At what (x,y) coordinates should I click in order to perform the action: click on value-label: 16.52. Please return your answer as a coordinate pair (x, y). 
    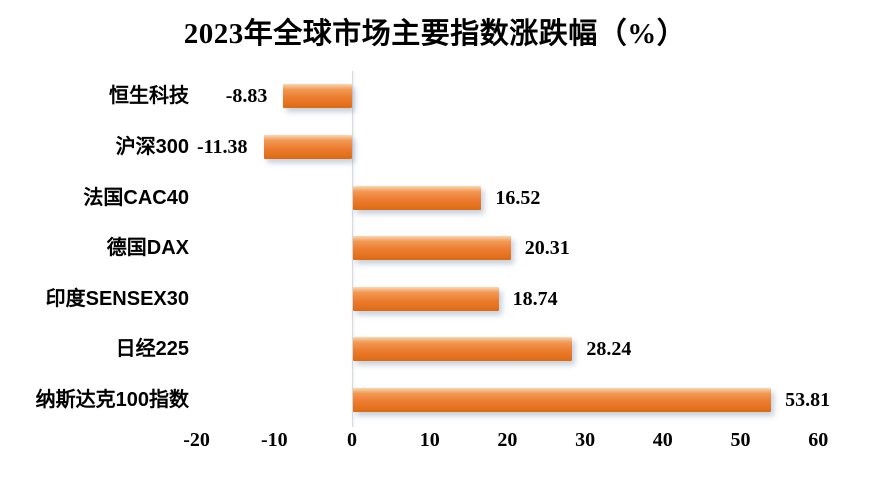
    Looking at the image, I should click on (518, 197).